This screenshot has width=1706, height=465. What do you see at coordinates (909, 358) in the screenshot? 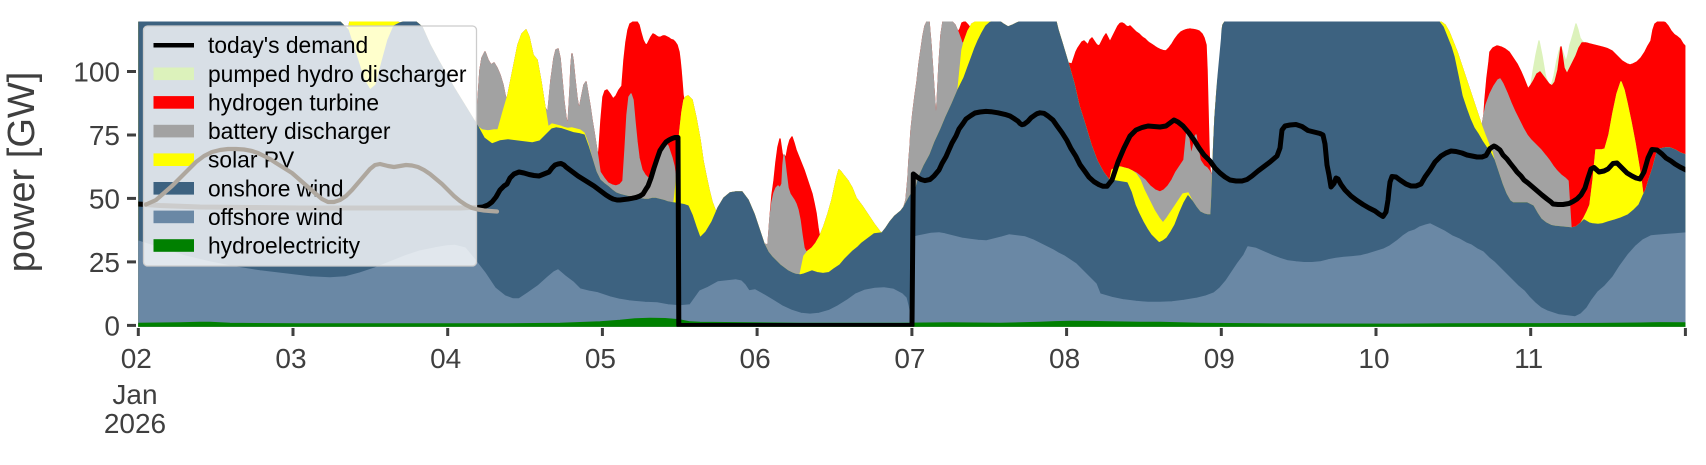
I see `svg-text: 07` at bounding box center [909, 358].